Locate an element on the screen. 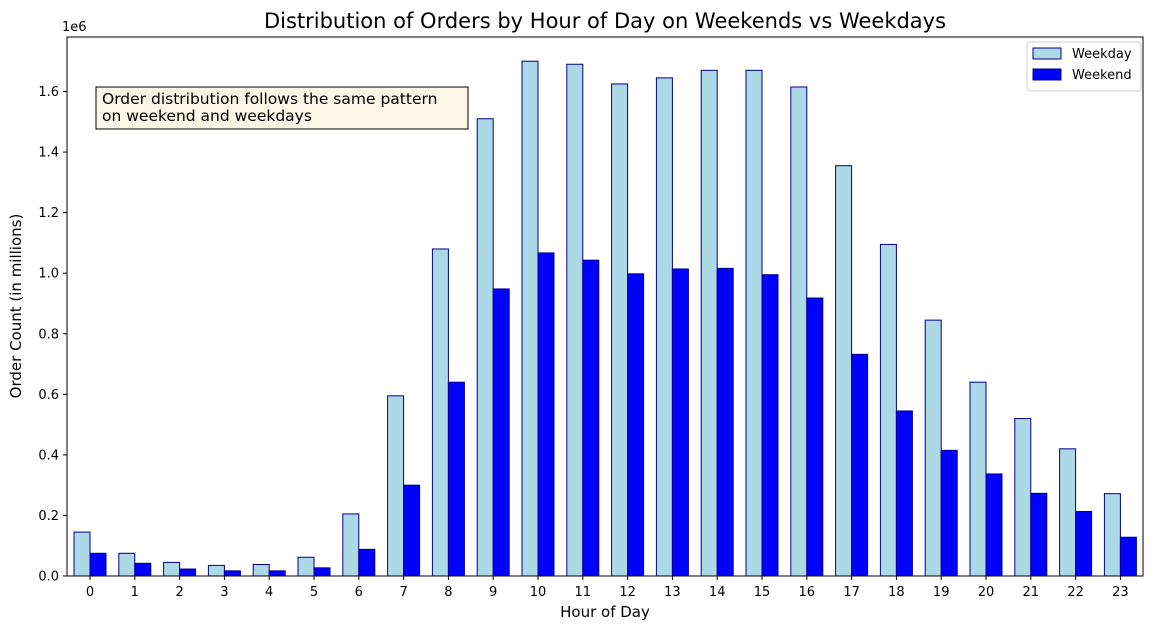  y-tick-label-1.6: 1.6 is located at coordinates (48, 92).